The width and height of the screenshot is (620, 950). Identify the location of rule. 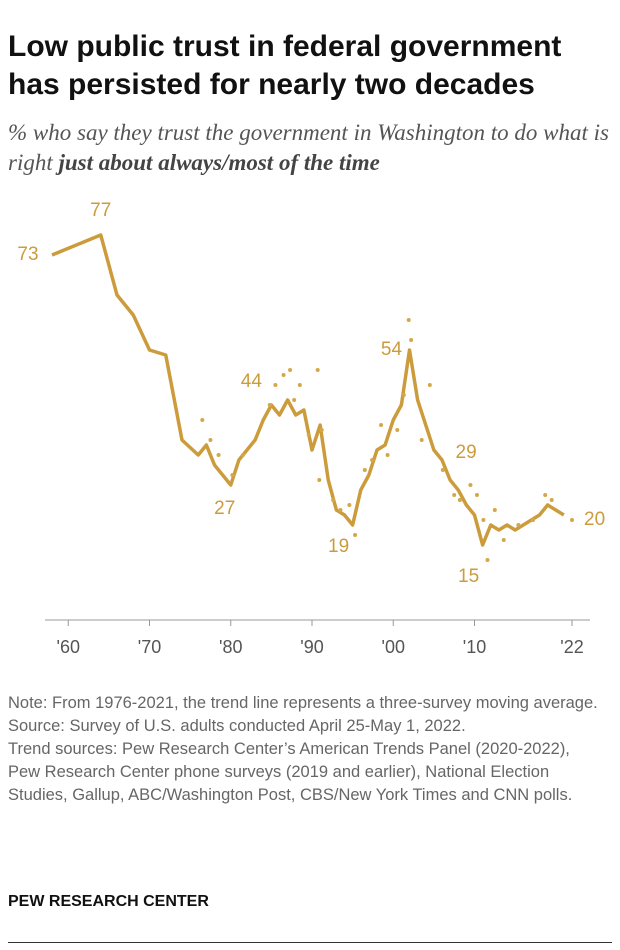
(310, 942).